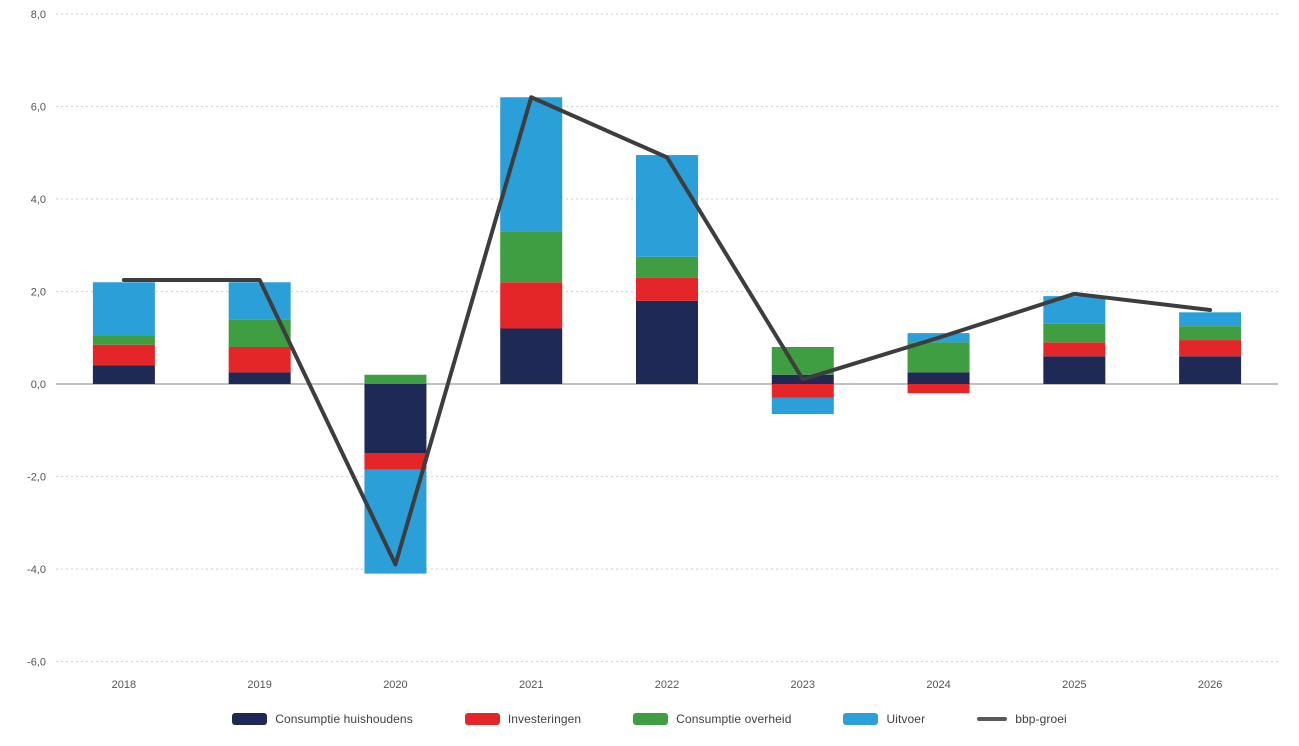 This screenshot has height=746, width=1299. Describe the element at coordinates (734, 719) in the screenshot. I see `legend-label: Consumptie overheid` at that location.